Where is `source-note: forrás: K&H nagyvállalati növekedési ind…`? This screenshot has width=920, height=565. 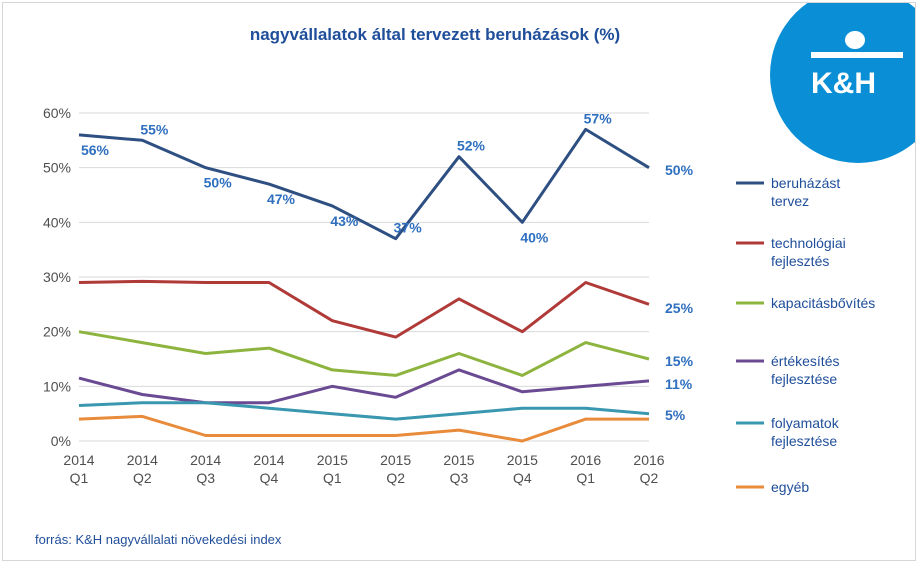 source-note: forrás: K&H nagyvállalati növekedési ind… is located at coordinates (158, 539).